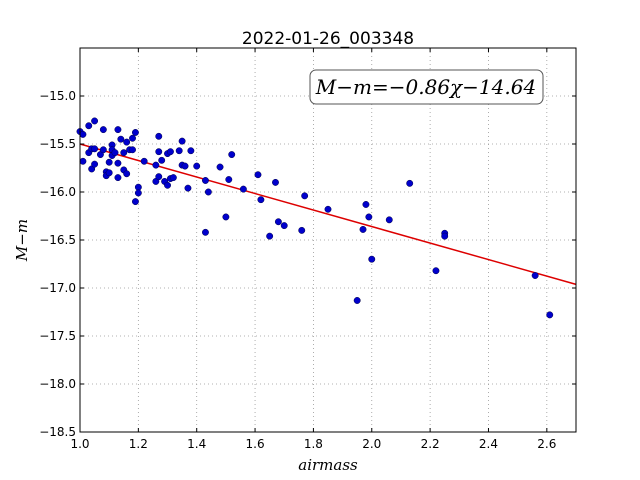  What do you see at coordinates (328, 39) in the screenshot?
I see `chart-title: 2022-01-26_003348` at bounding box center [328, 39].